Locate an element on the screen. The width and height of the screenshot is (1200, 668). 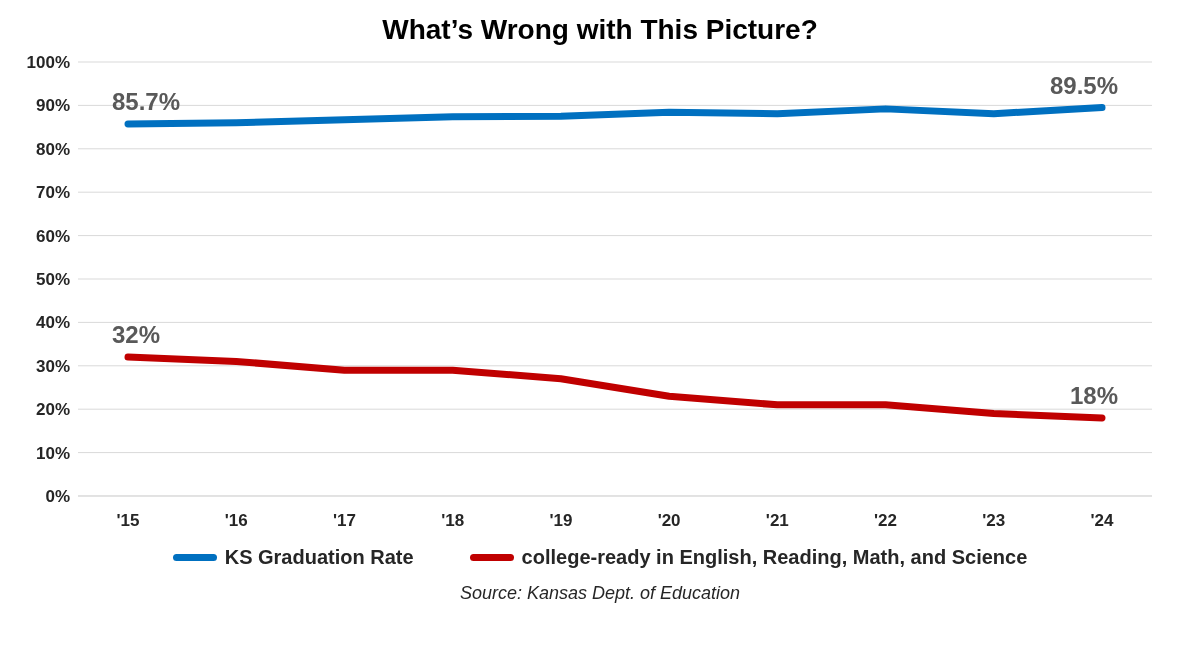
y-tick-label: 70% is located at coordinates (52, 193).